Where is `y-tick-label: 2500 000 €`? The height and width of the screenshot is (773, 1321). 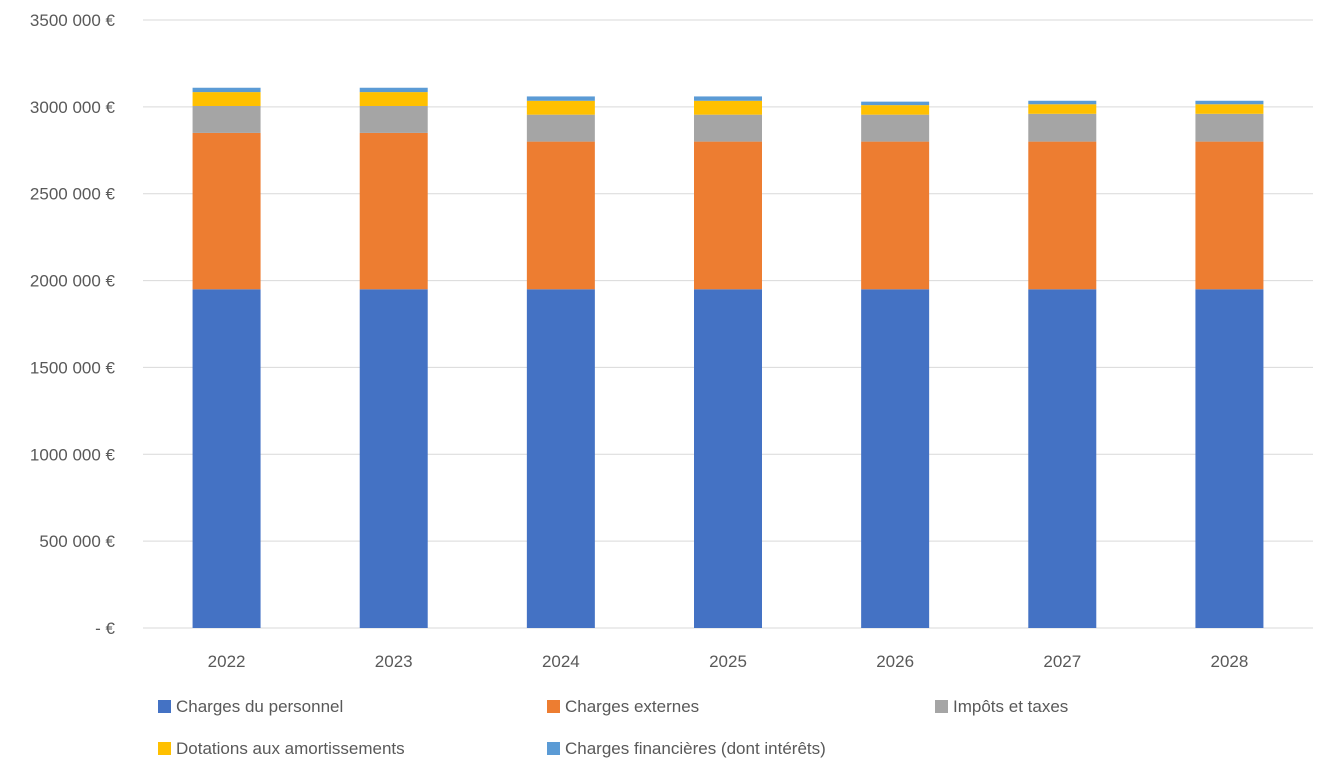 y-tick-label: 2500 000 € is located at coordinates (73, 194).